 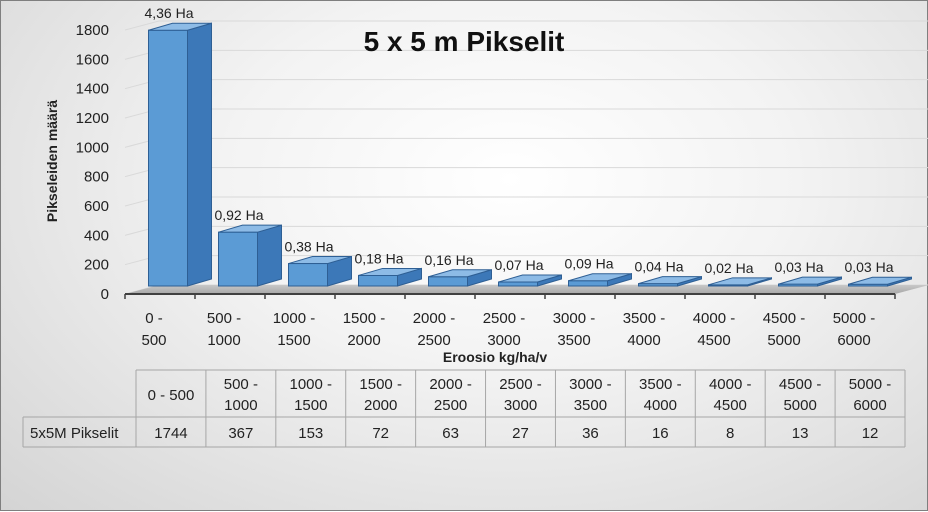 I want to click on y-tick-label: 0, so click(x=105, y=294).